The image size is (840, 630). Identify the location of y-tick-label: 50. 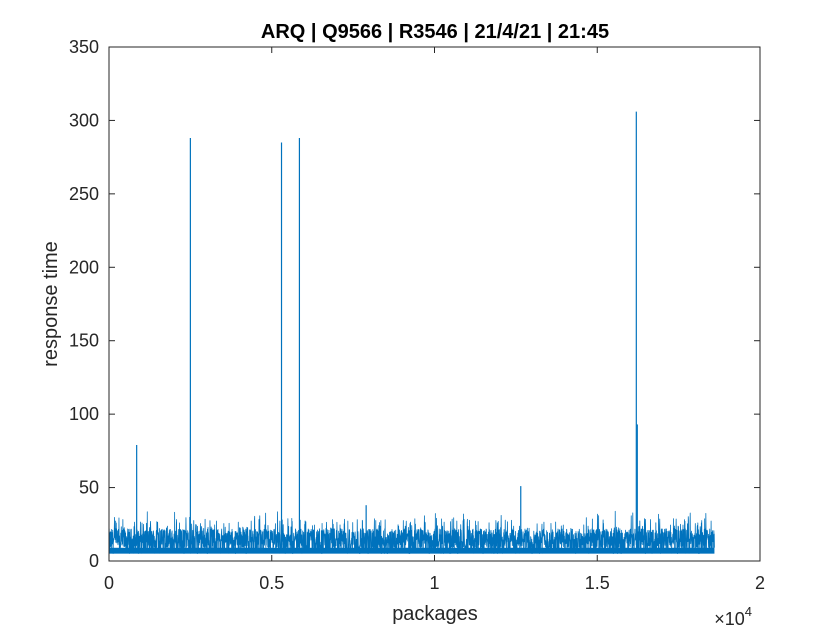
(89, 488).